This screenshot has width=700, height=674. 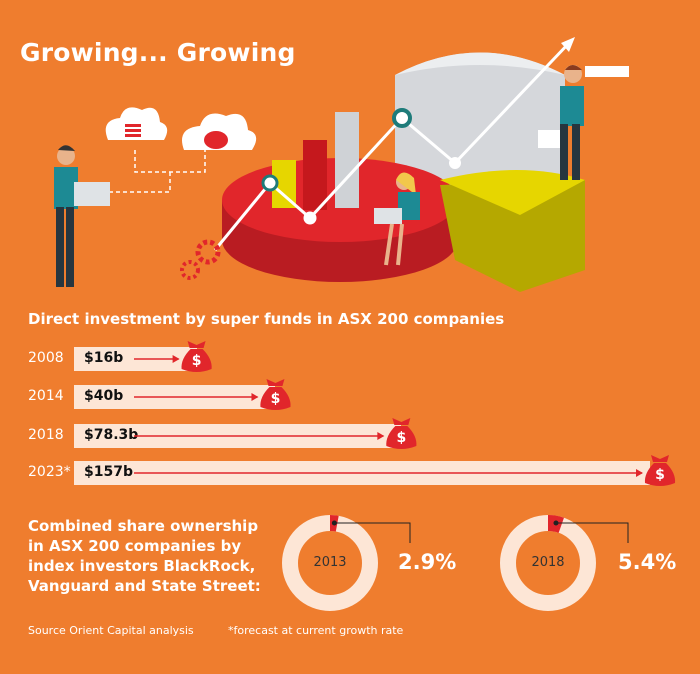 I want to click on man-with-telescope, so click(x=583, y=122).